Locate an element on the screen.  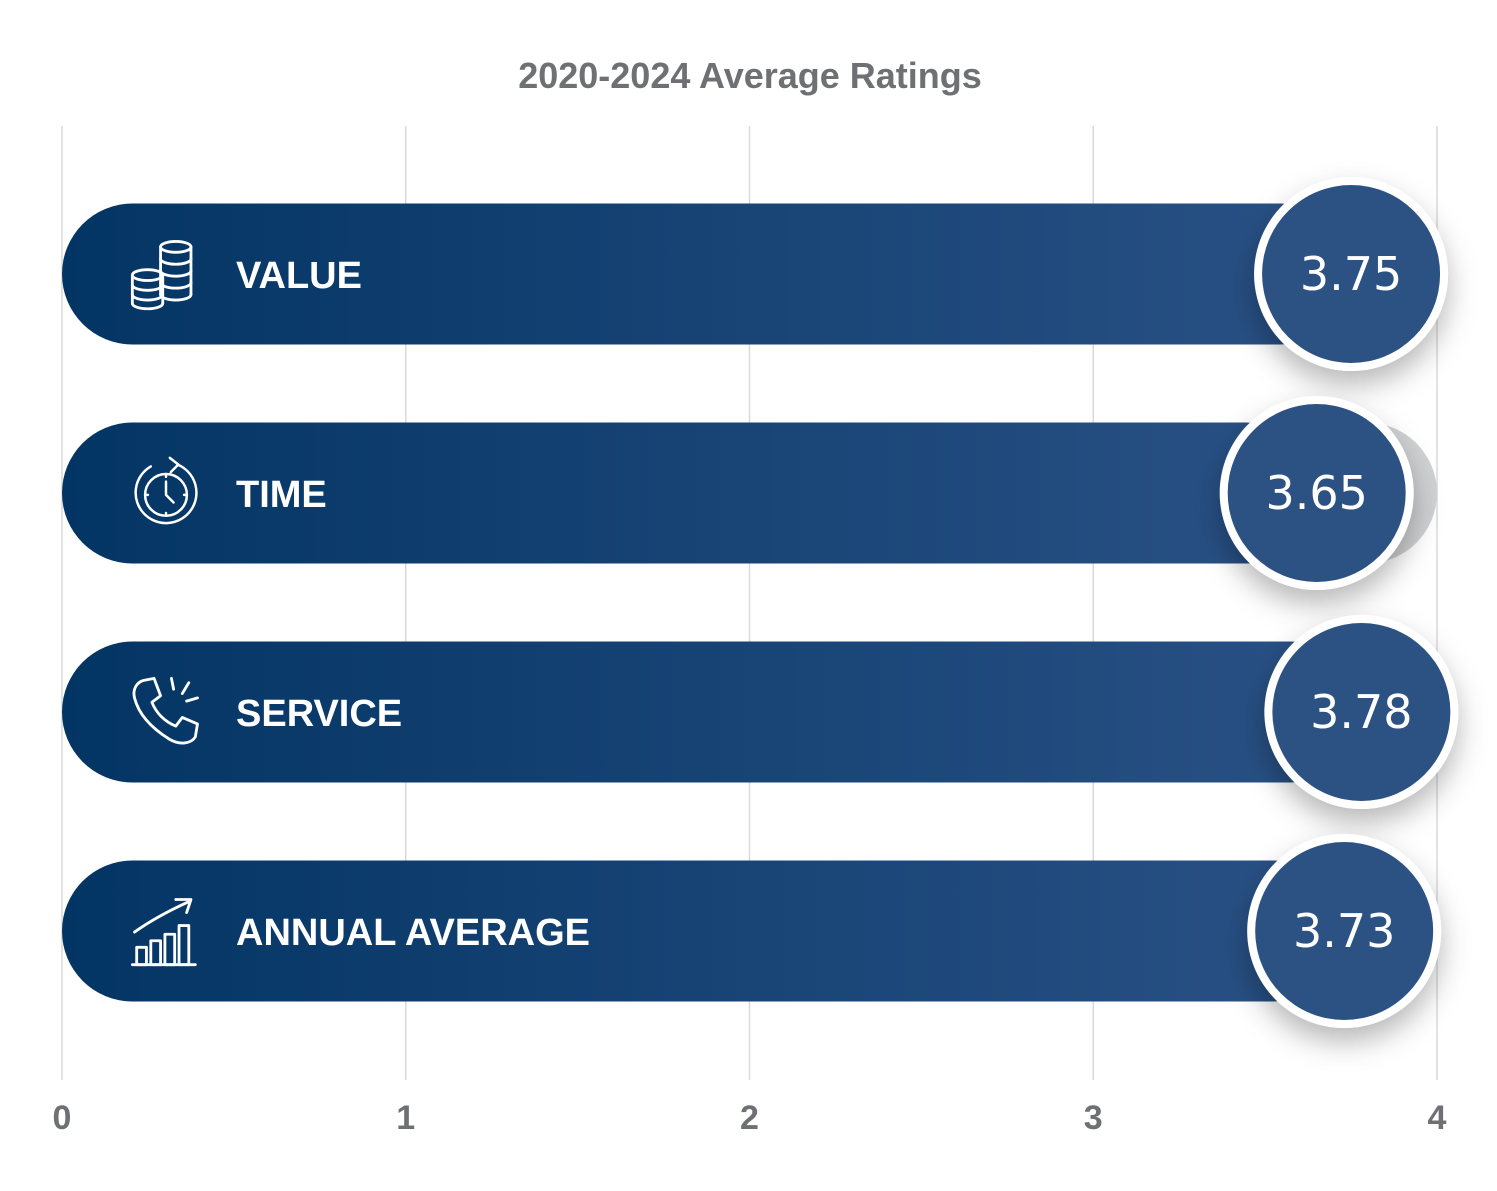
bar-value-label: 3.65 is located at coordinates (1316, 493).